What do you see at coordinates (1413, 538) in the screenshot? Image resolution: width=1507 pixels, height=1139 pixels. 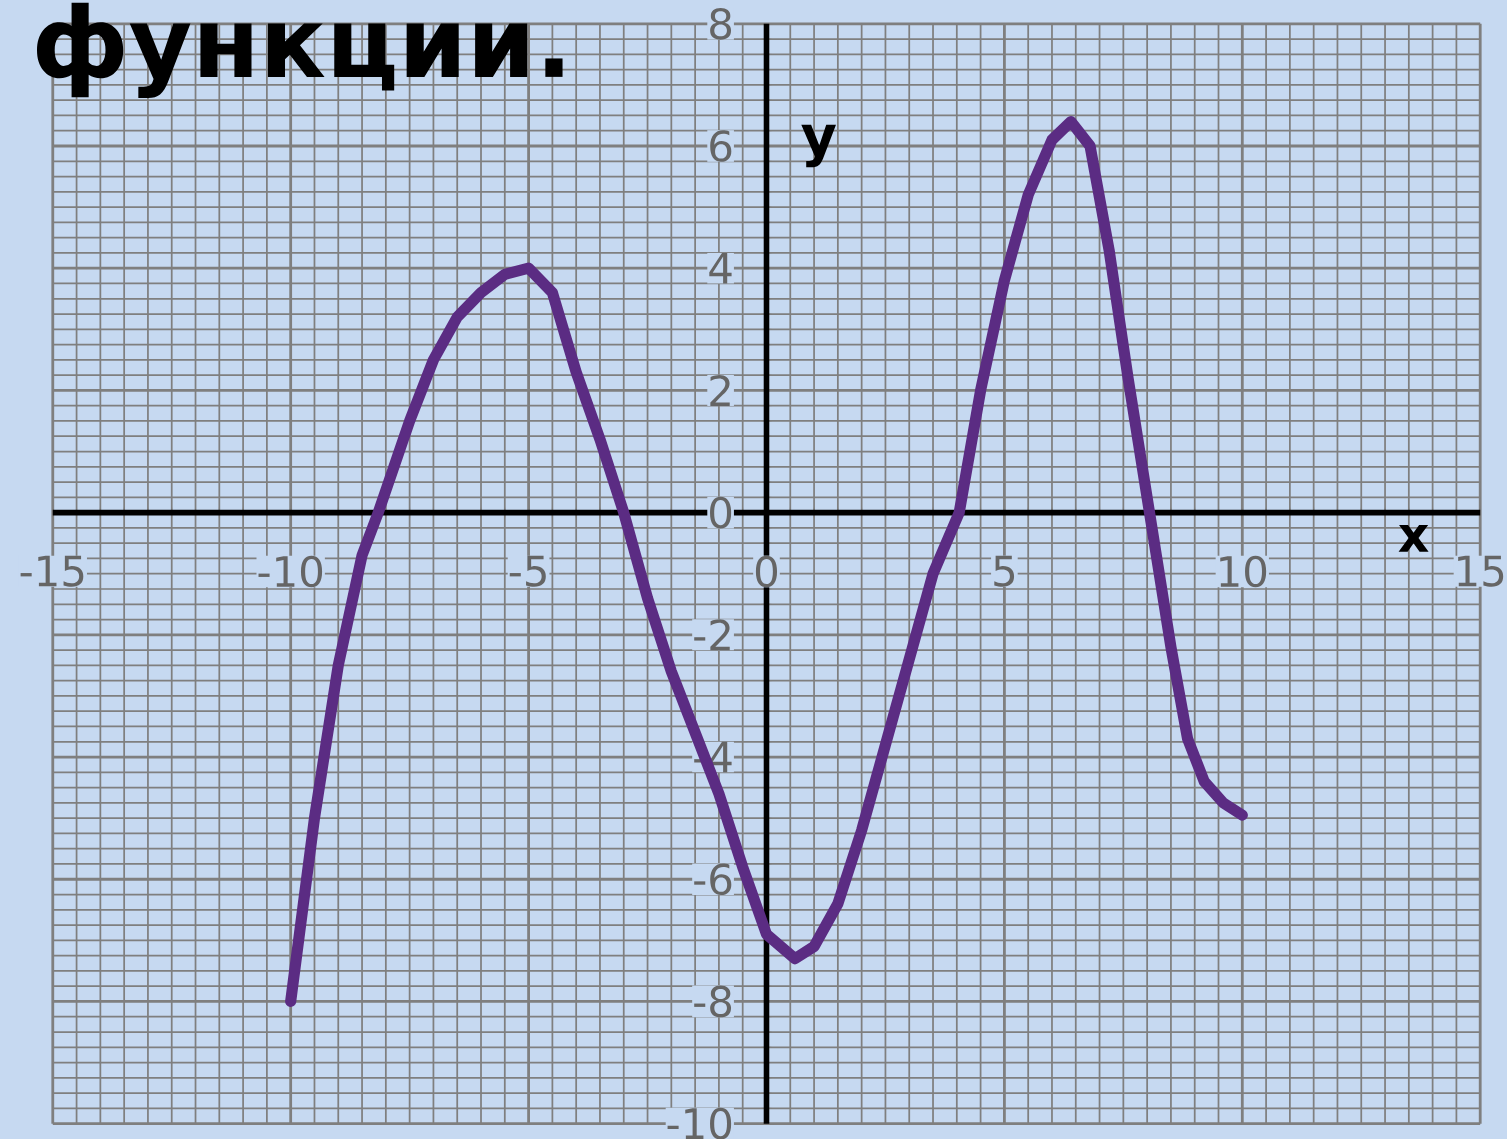 I see `x-axis-title: x` at bounding box center [1413, 538].